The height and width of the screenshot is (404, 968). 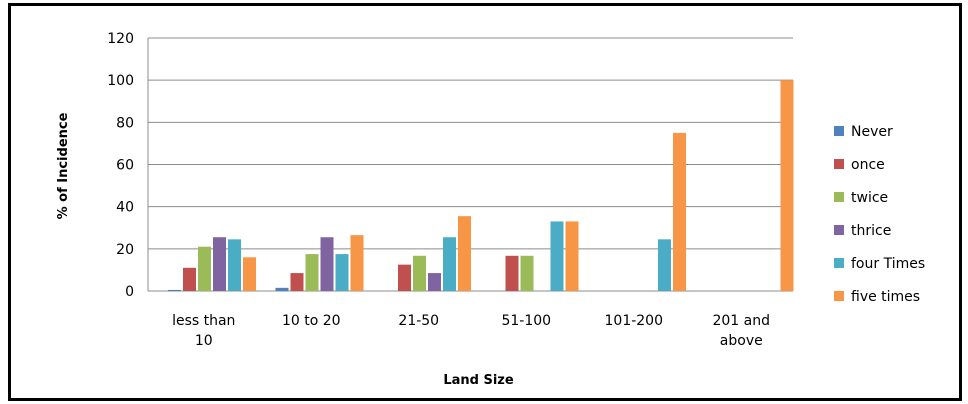 I want to click on legend-label: five times, so click(x=885, y=297).